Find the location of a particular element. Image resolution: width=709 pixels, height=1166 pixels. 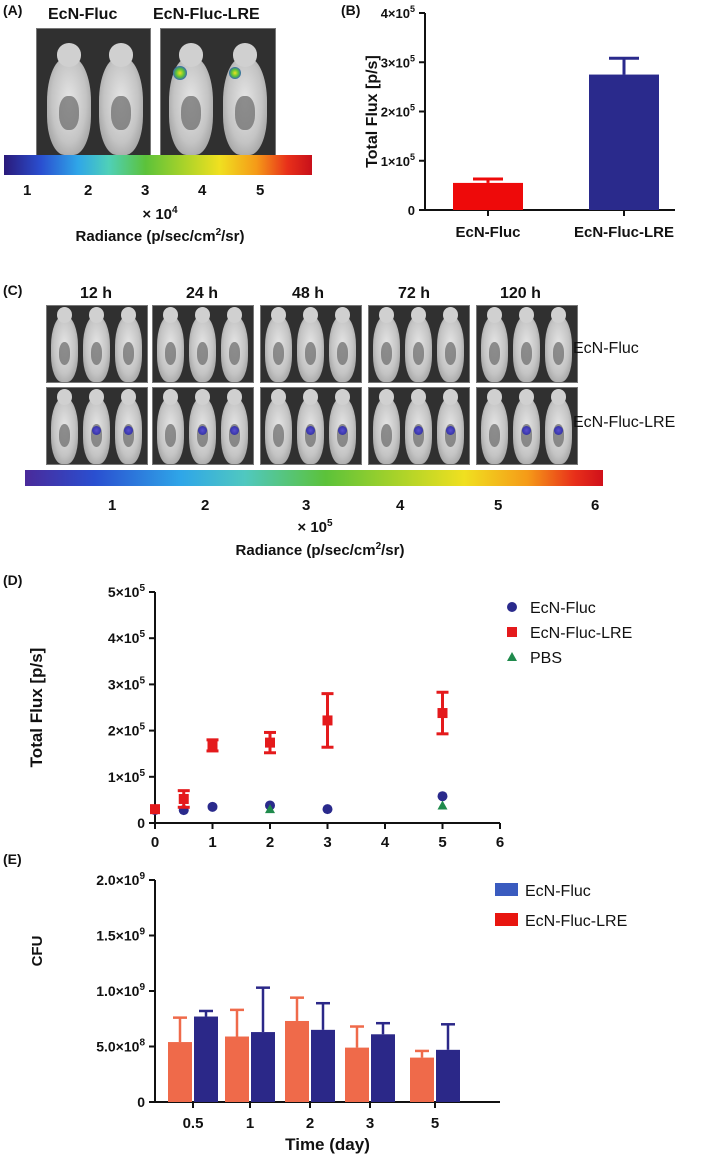

x-tick-label: 6 is located at coordinates (500, 842).